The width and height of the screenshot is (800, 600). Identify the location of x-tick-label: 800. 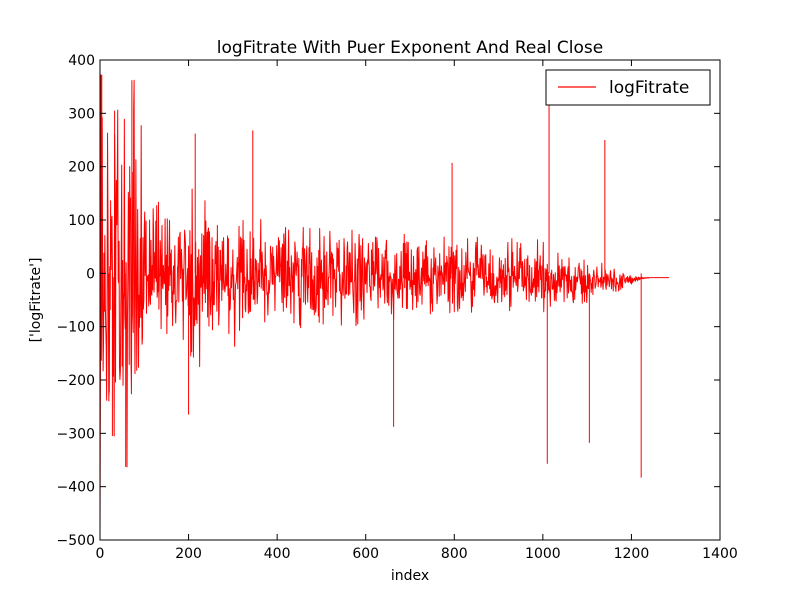
(454, 554).